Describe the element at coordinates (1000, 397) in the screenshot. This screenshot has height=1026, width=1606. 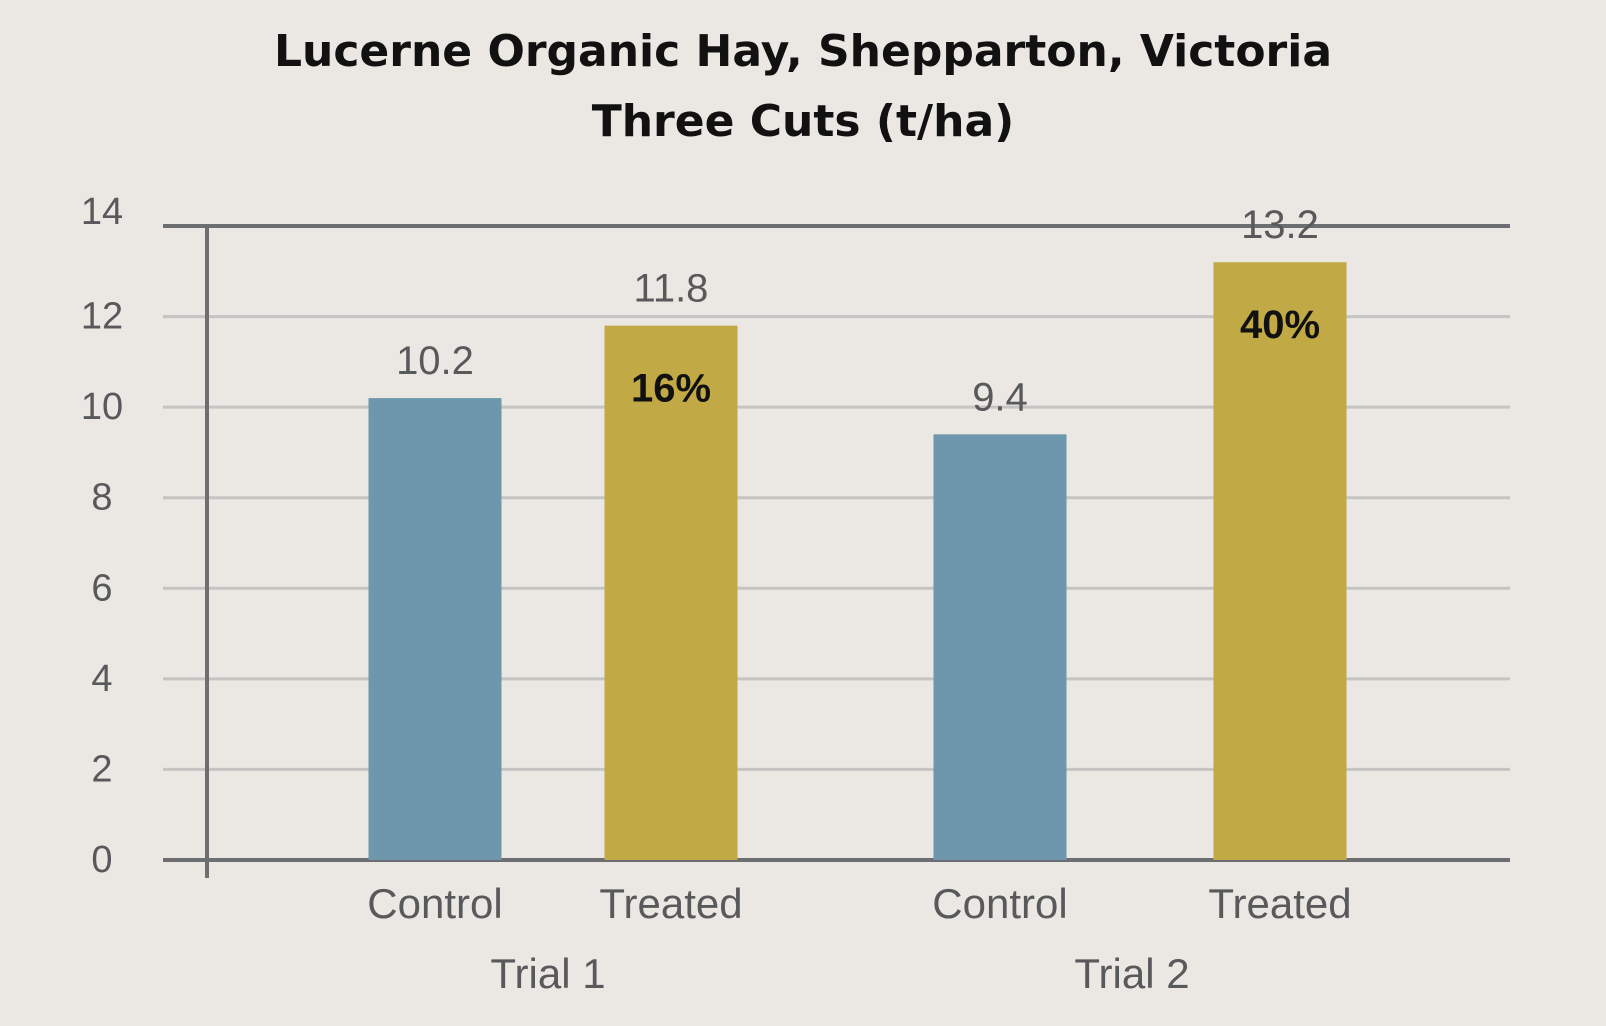
I see `bar-value-label: 9.4` at that location.